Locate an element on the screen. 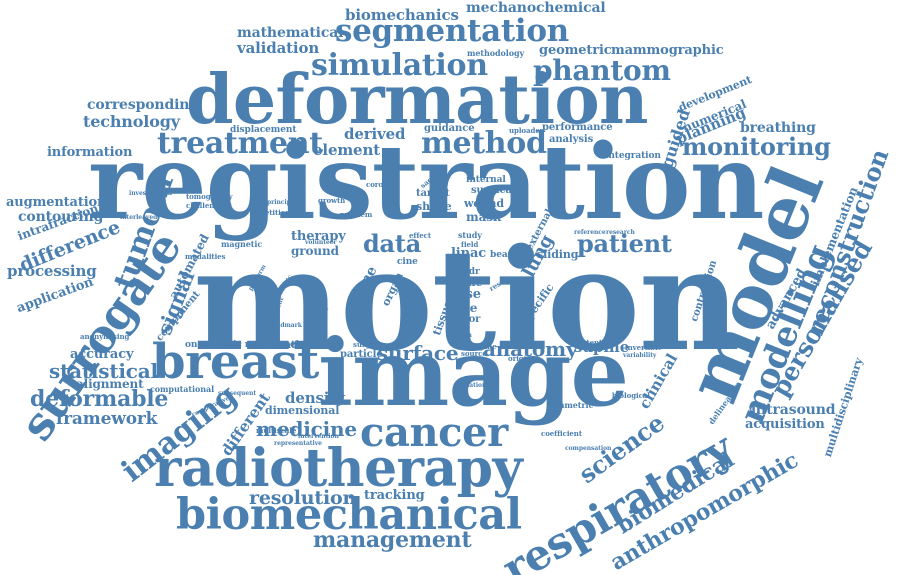 This screenshot has width=900, height=575. word-computational: computational is located at coordinates (182, 389).